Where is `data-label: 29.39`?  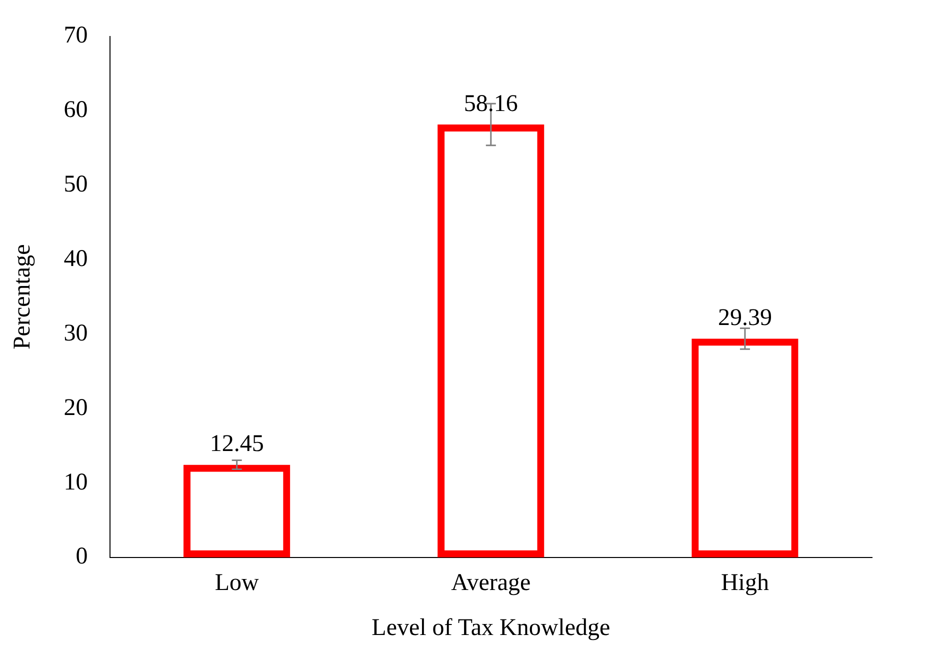
data-label: 29.39 is located at coordinates (745, 317).